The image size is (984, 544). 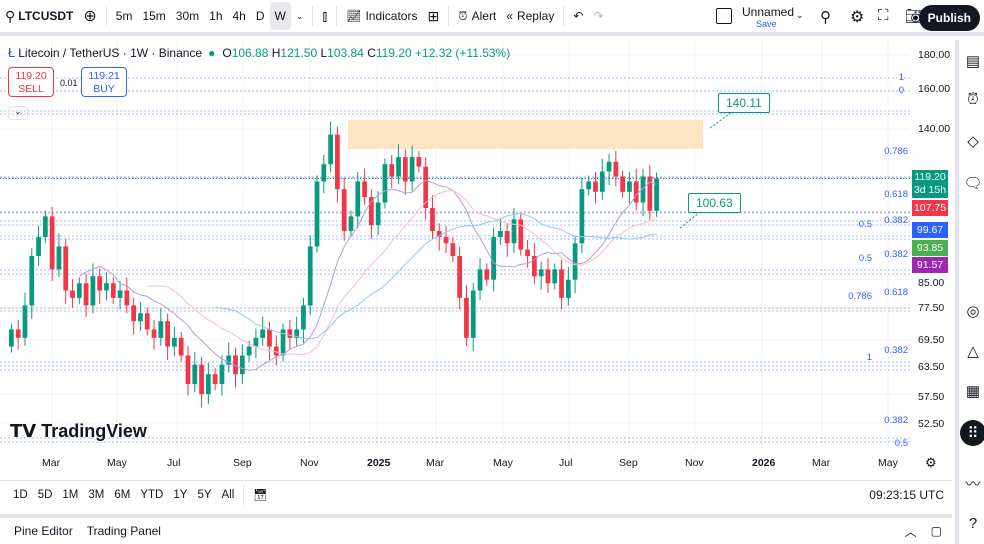 I want to click on tradingview-logo: 𝗧𝗩 TradingView, so click(x=78, y=431).